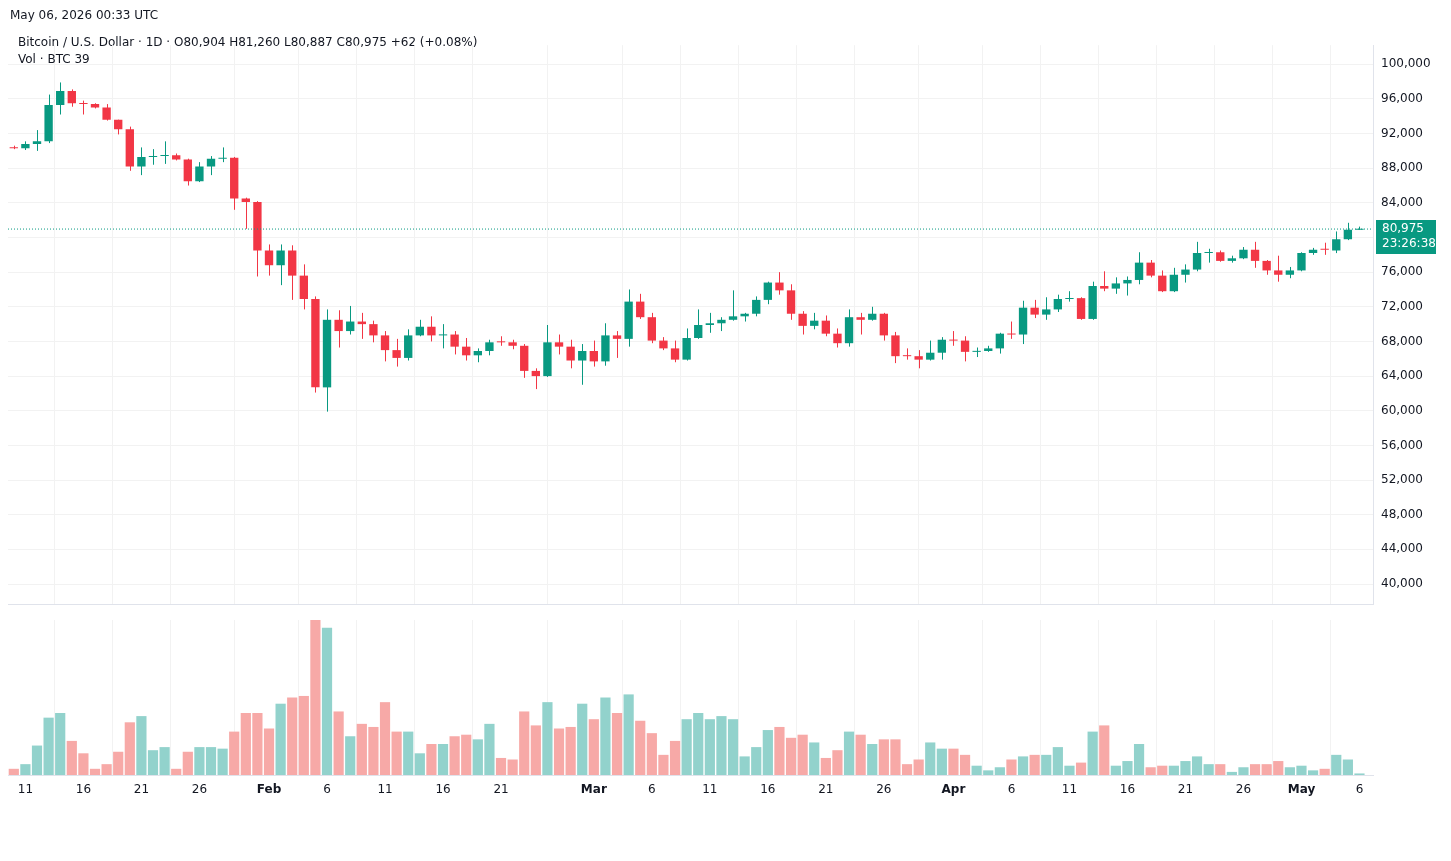  Describe the element at coordinates (199, 789) in the screenshot. I see `x-tick-label: 26` at that location.